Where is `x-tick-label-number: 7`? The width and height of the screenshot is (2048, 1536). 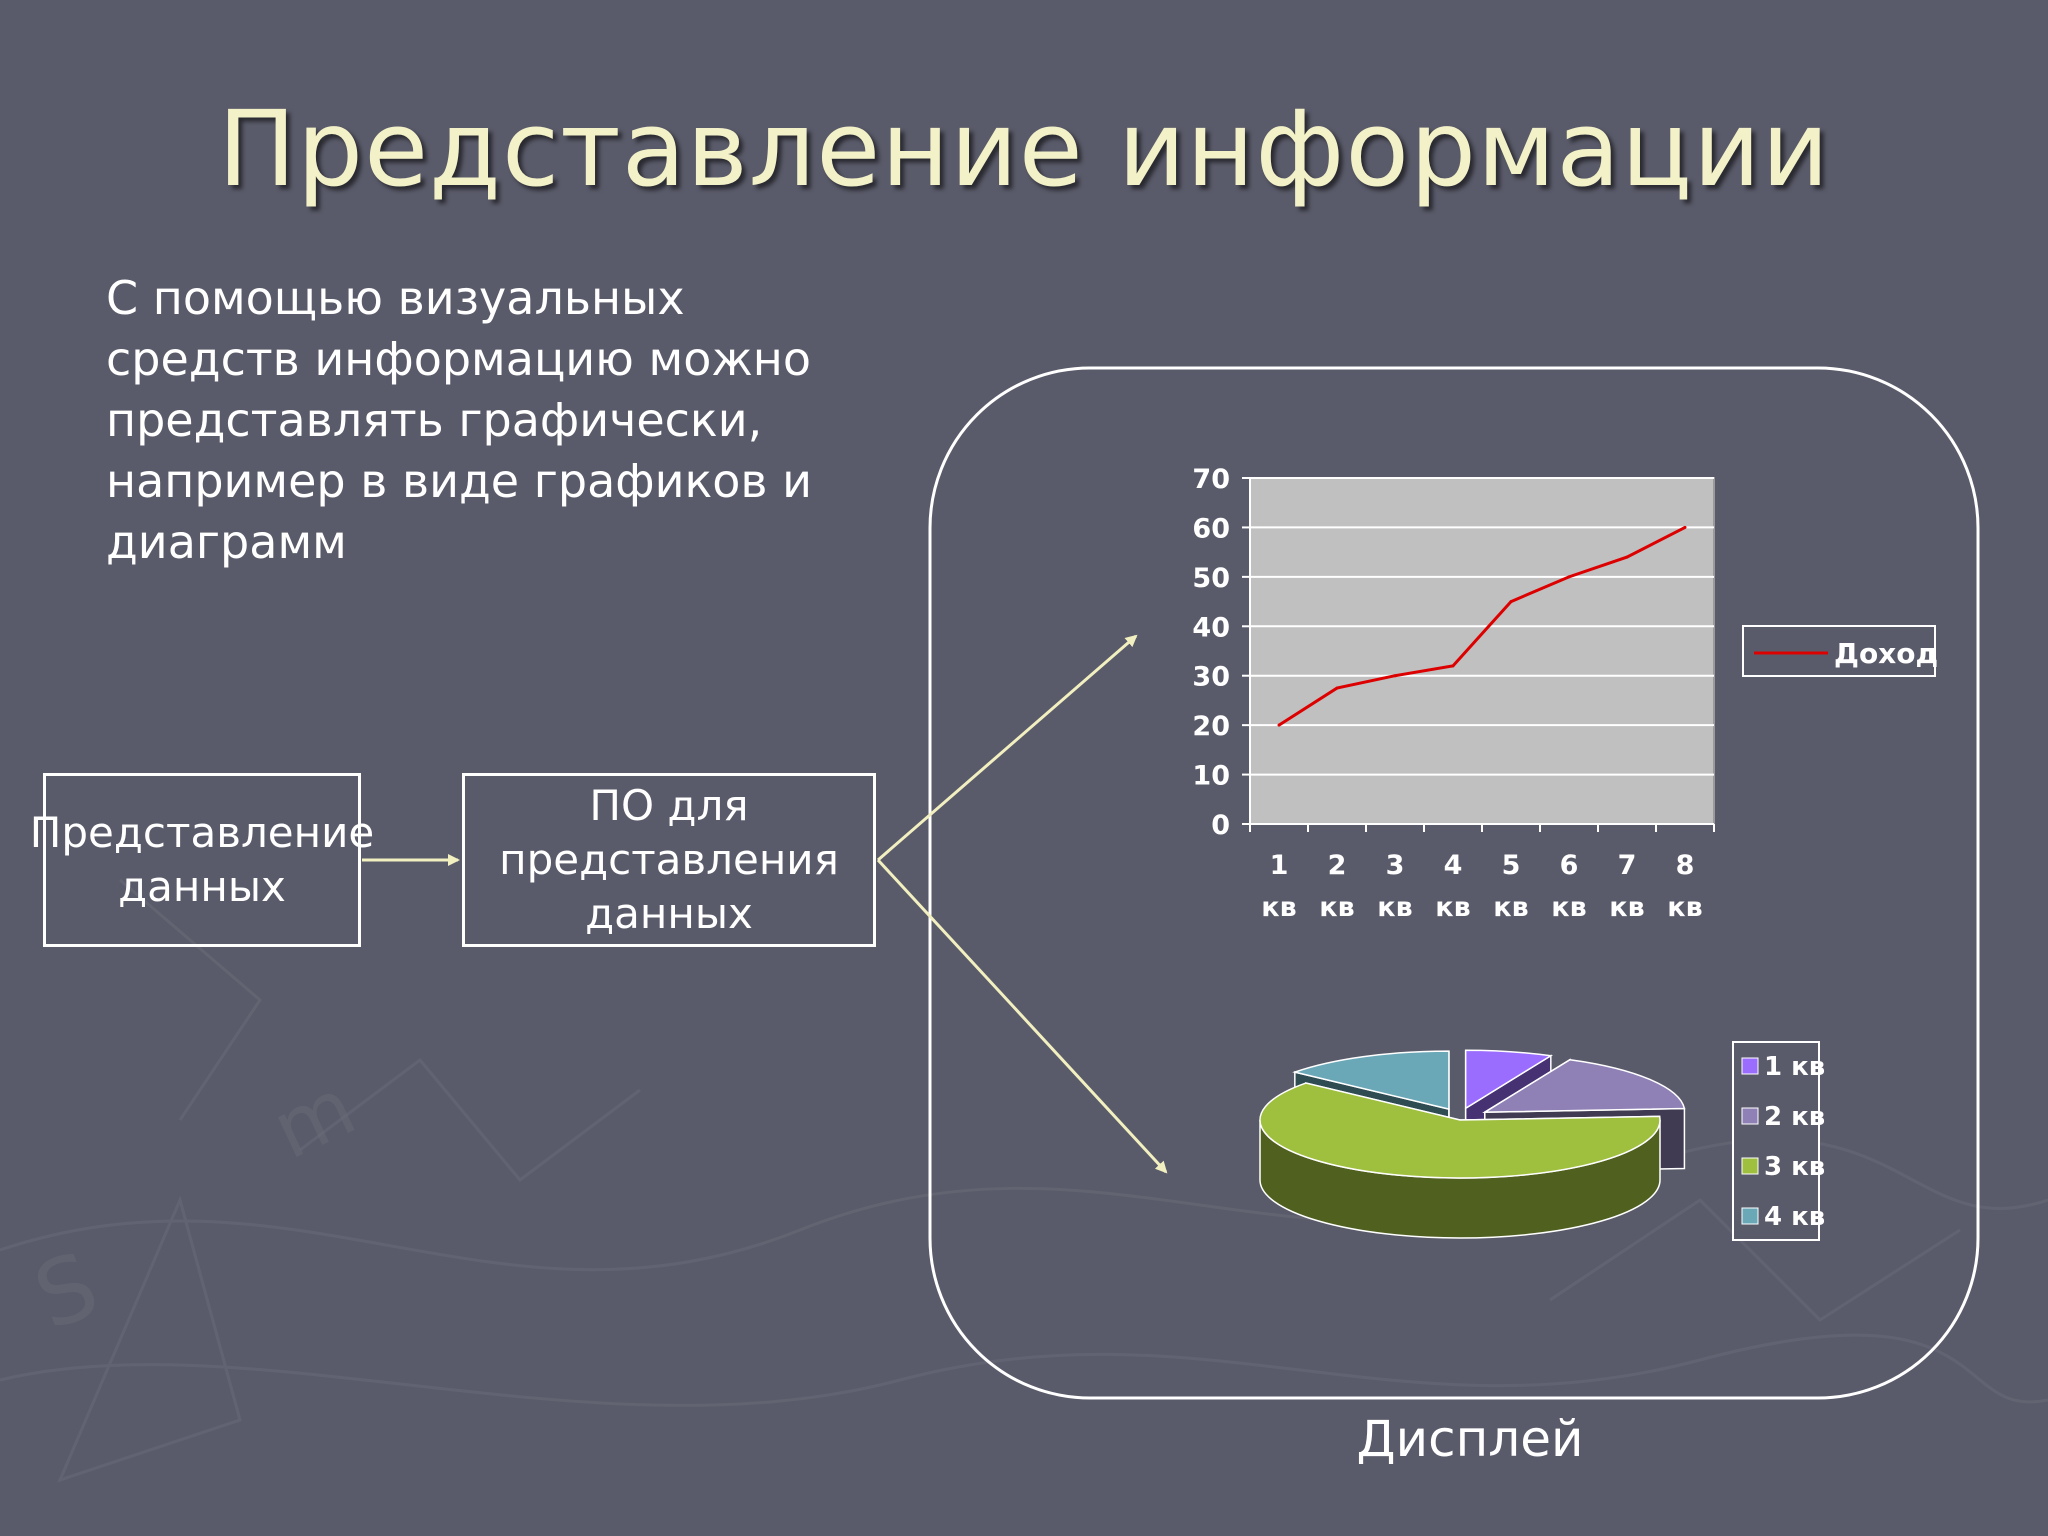
x-tick-label-number: 7 is located at coordinates (1627, 865).